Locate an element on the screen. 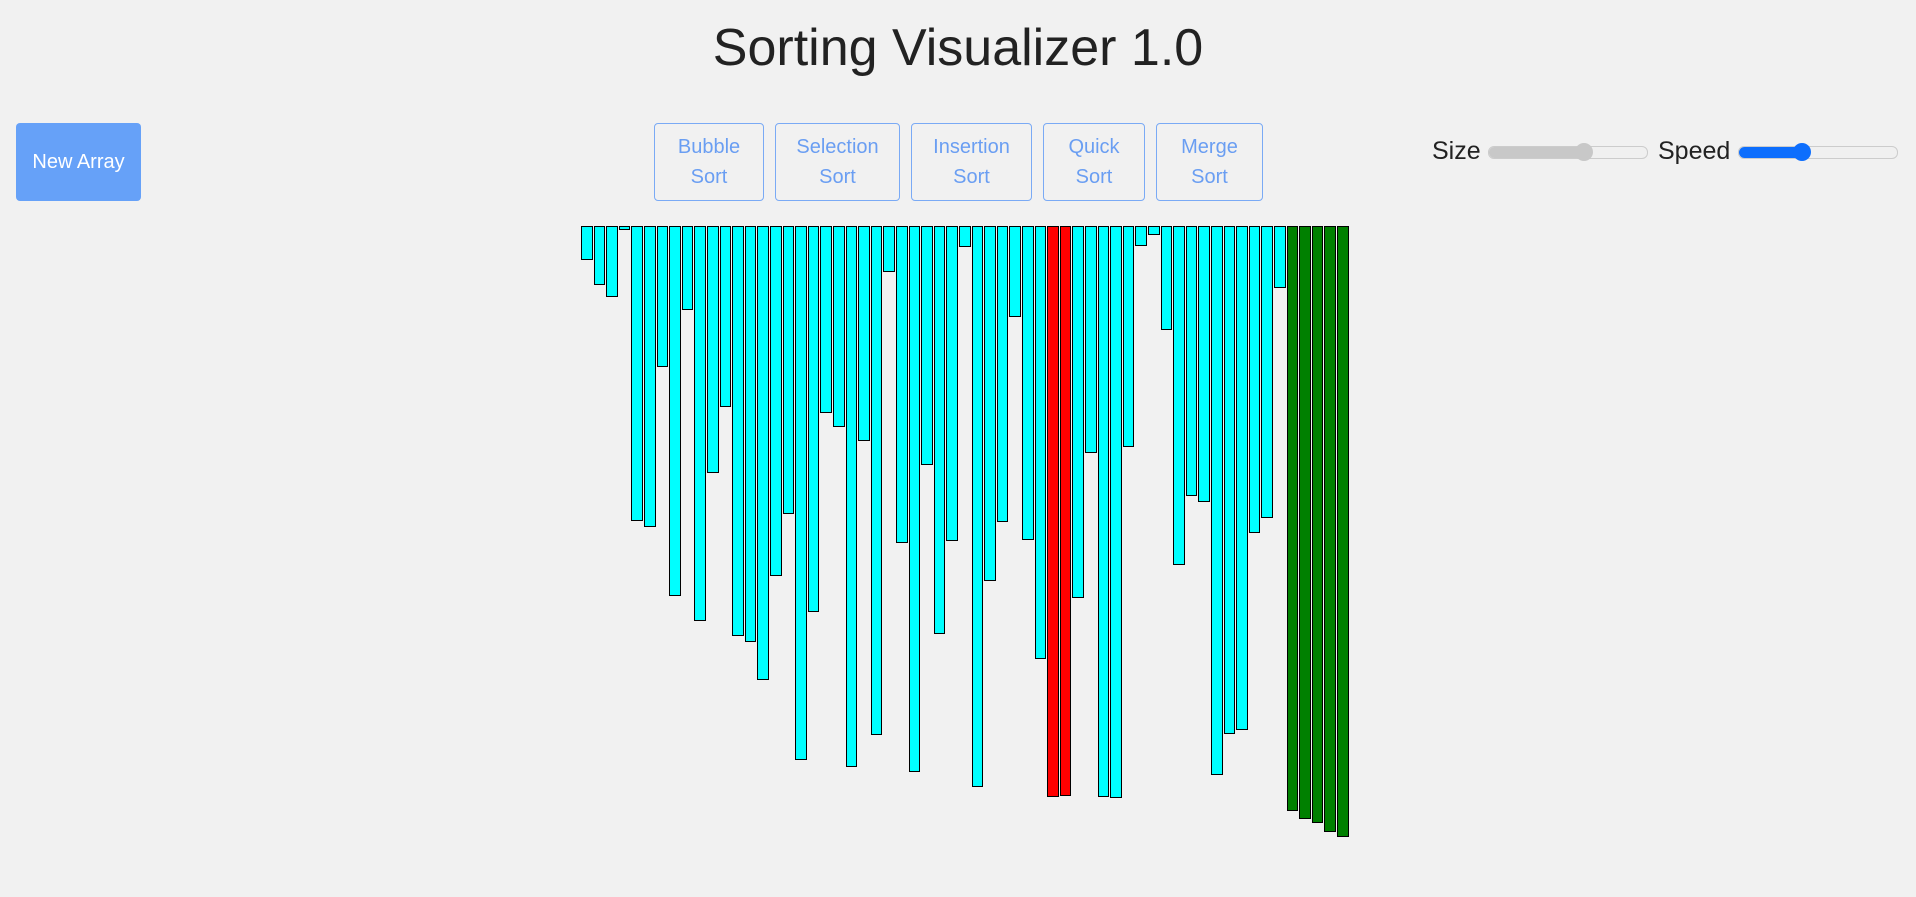  selection-sort-label-line1: Selection is located at coordinates (837, 147).